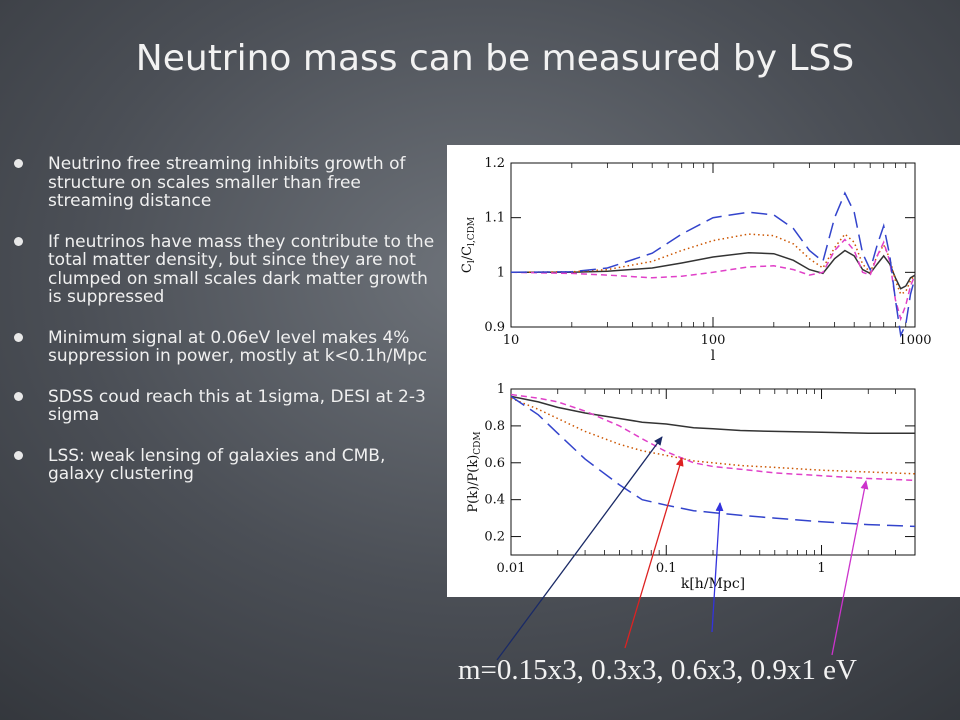 This screenshot has height=720, width=960. Describe the element at coordinates (501, 389) in the screenshot. I see `pk-y-tick-label: 1` at that location.